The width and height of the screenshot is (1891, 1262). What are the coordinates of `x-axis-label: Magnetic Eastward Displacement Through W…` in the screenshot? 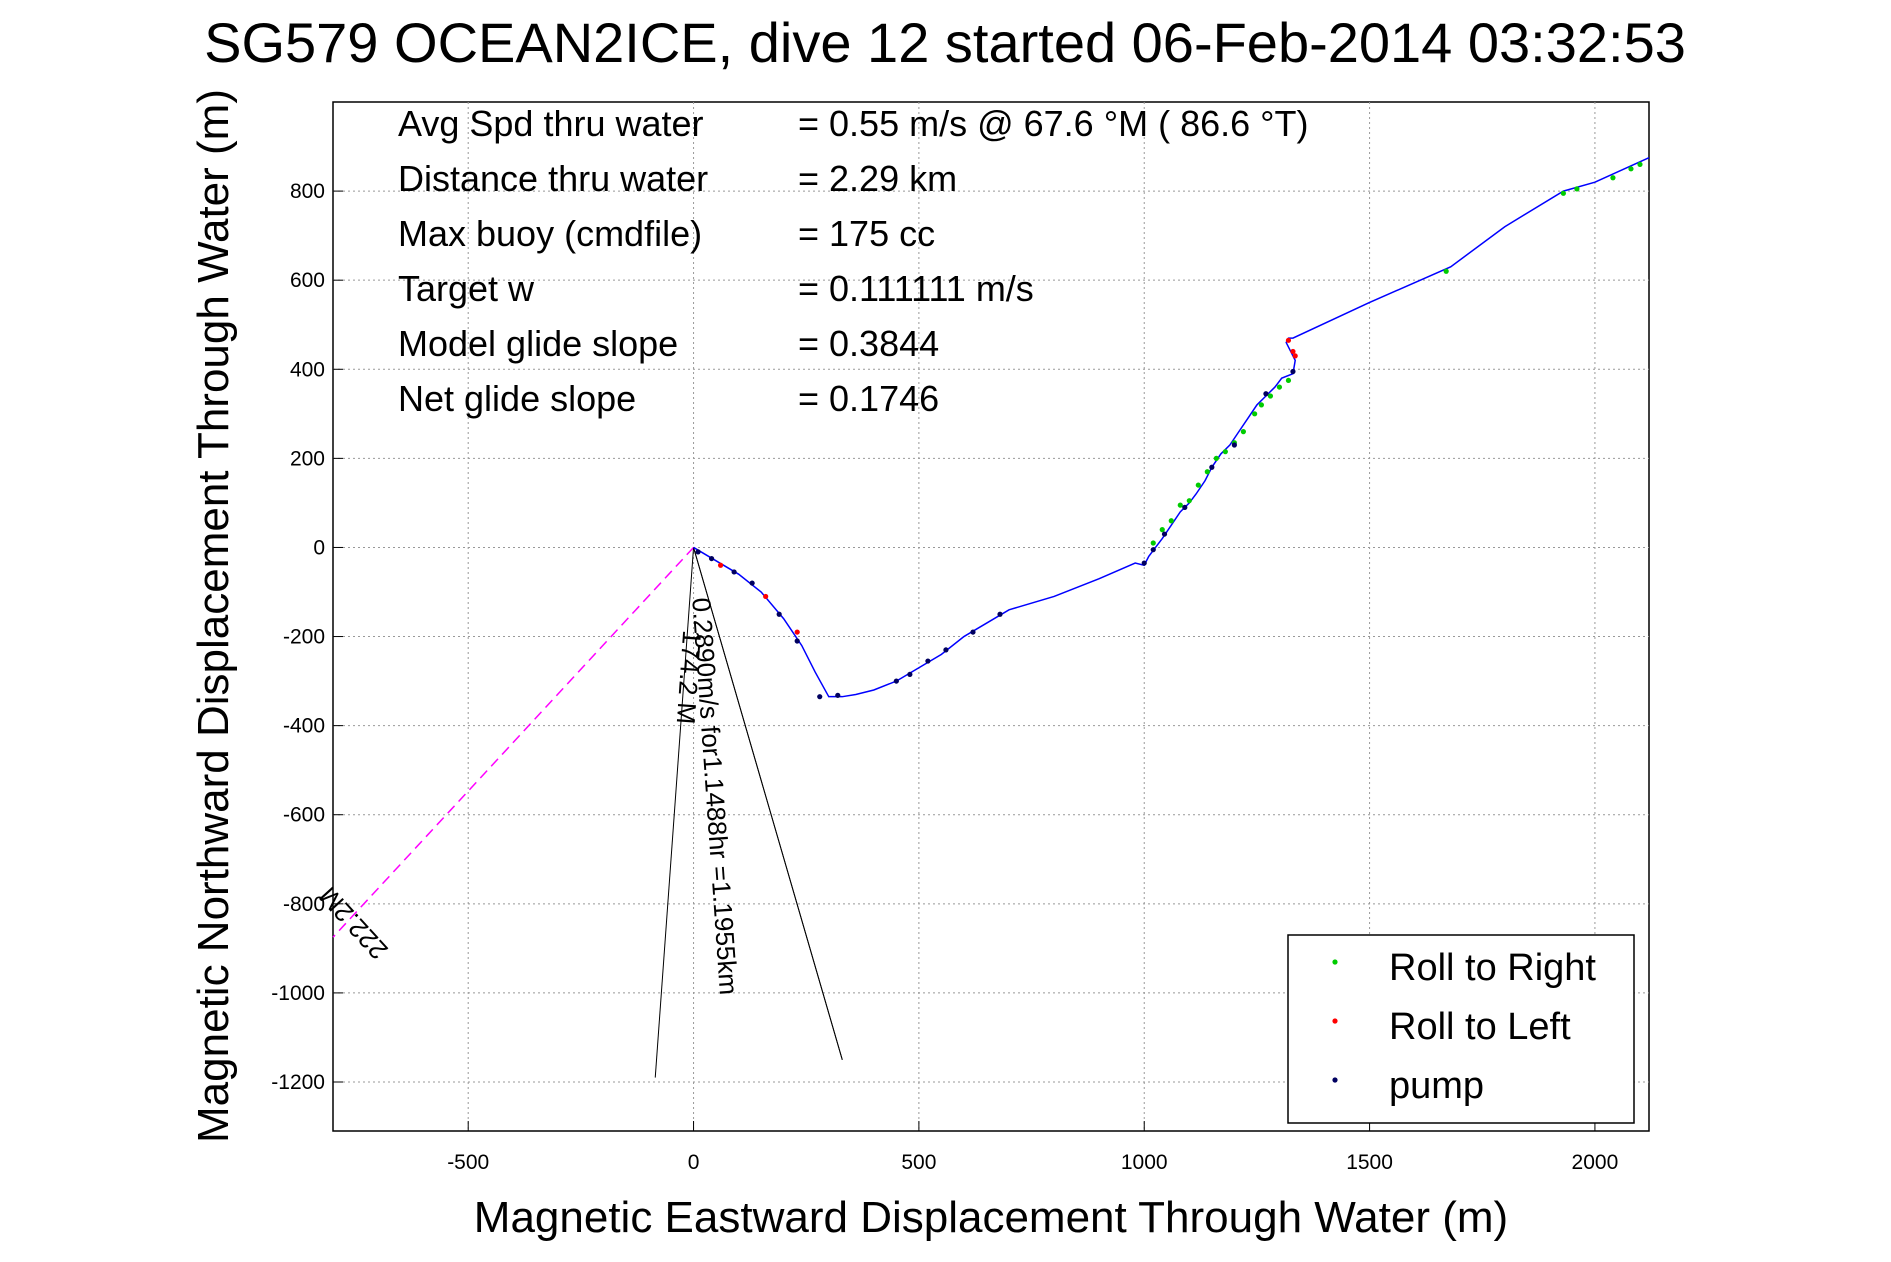 It's located at (991, 1217).